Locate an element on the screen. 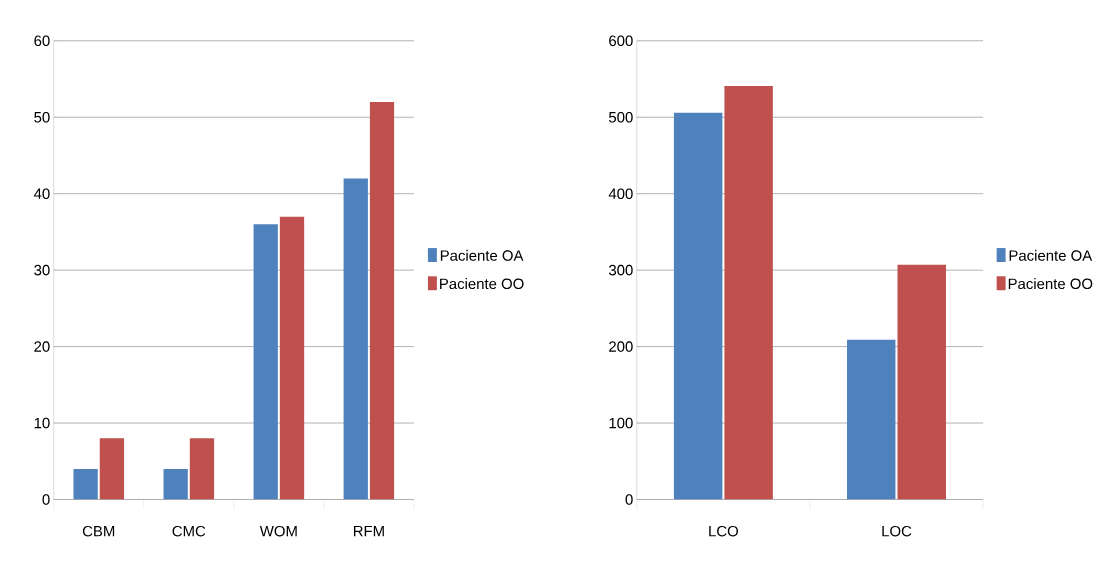  x-tick-label: RFM is located at coordinates (368, 531).